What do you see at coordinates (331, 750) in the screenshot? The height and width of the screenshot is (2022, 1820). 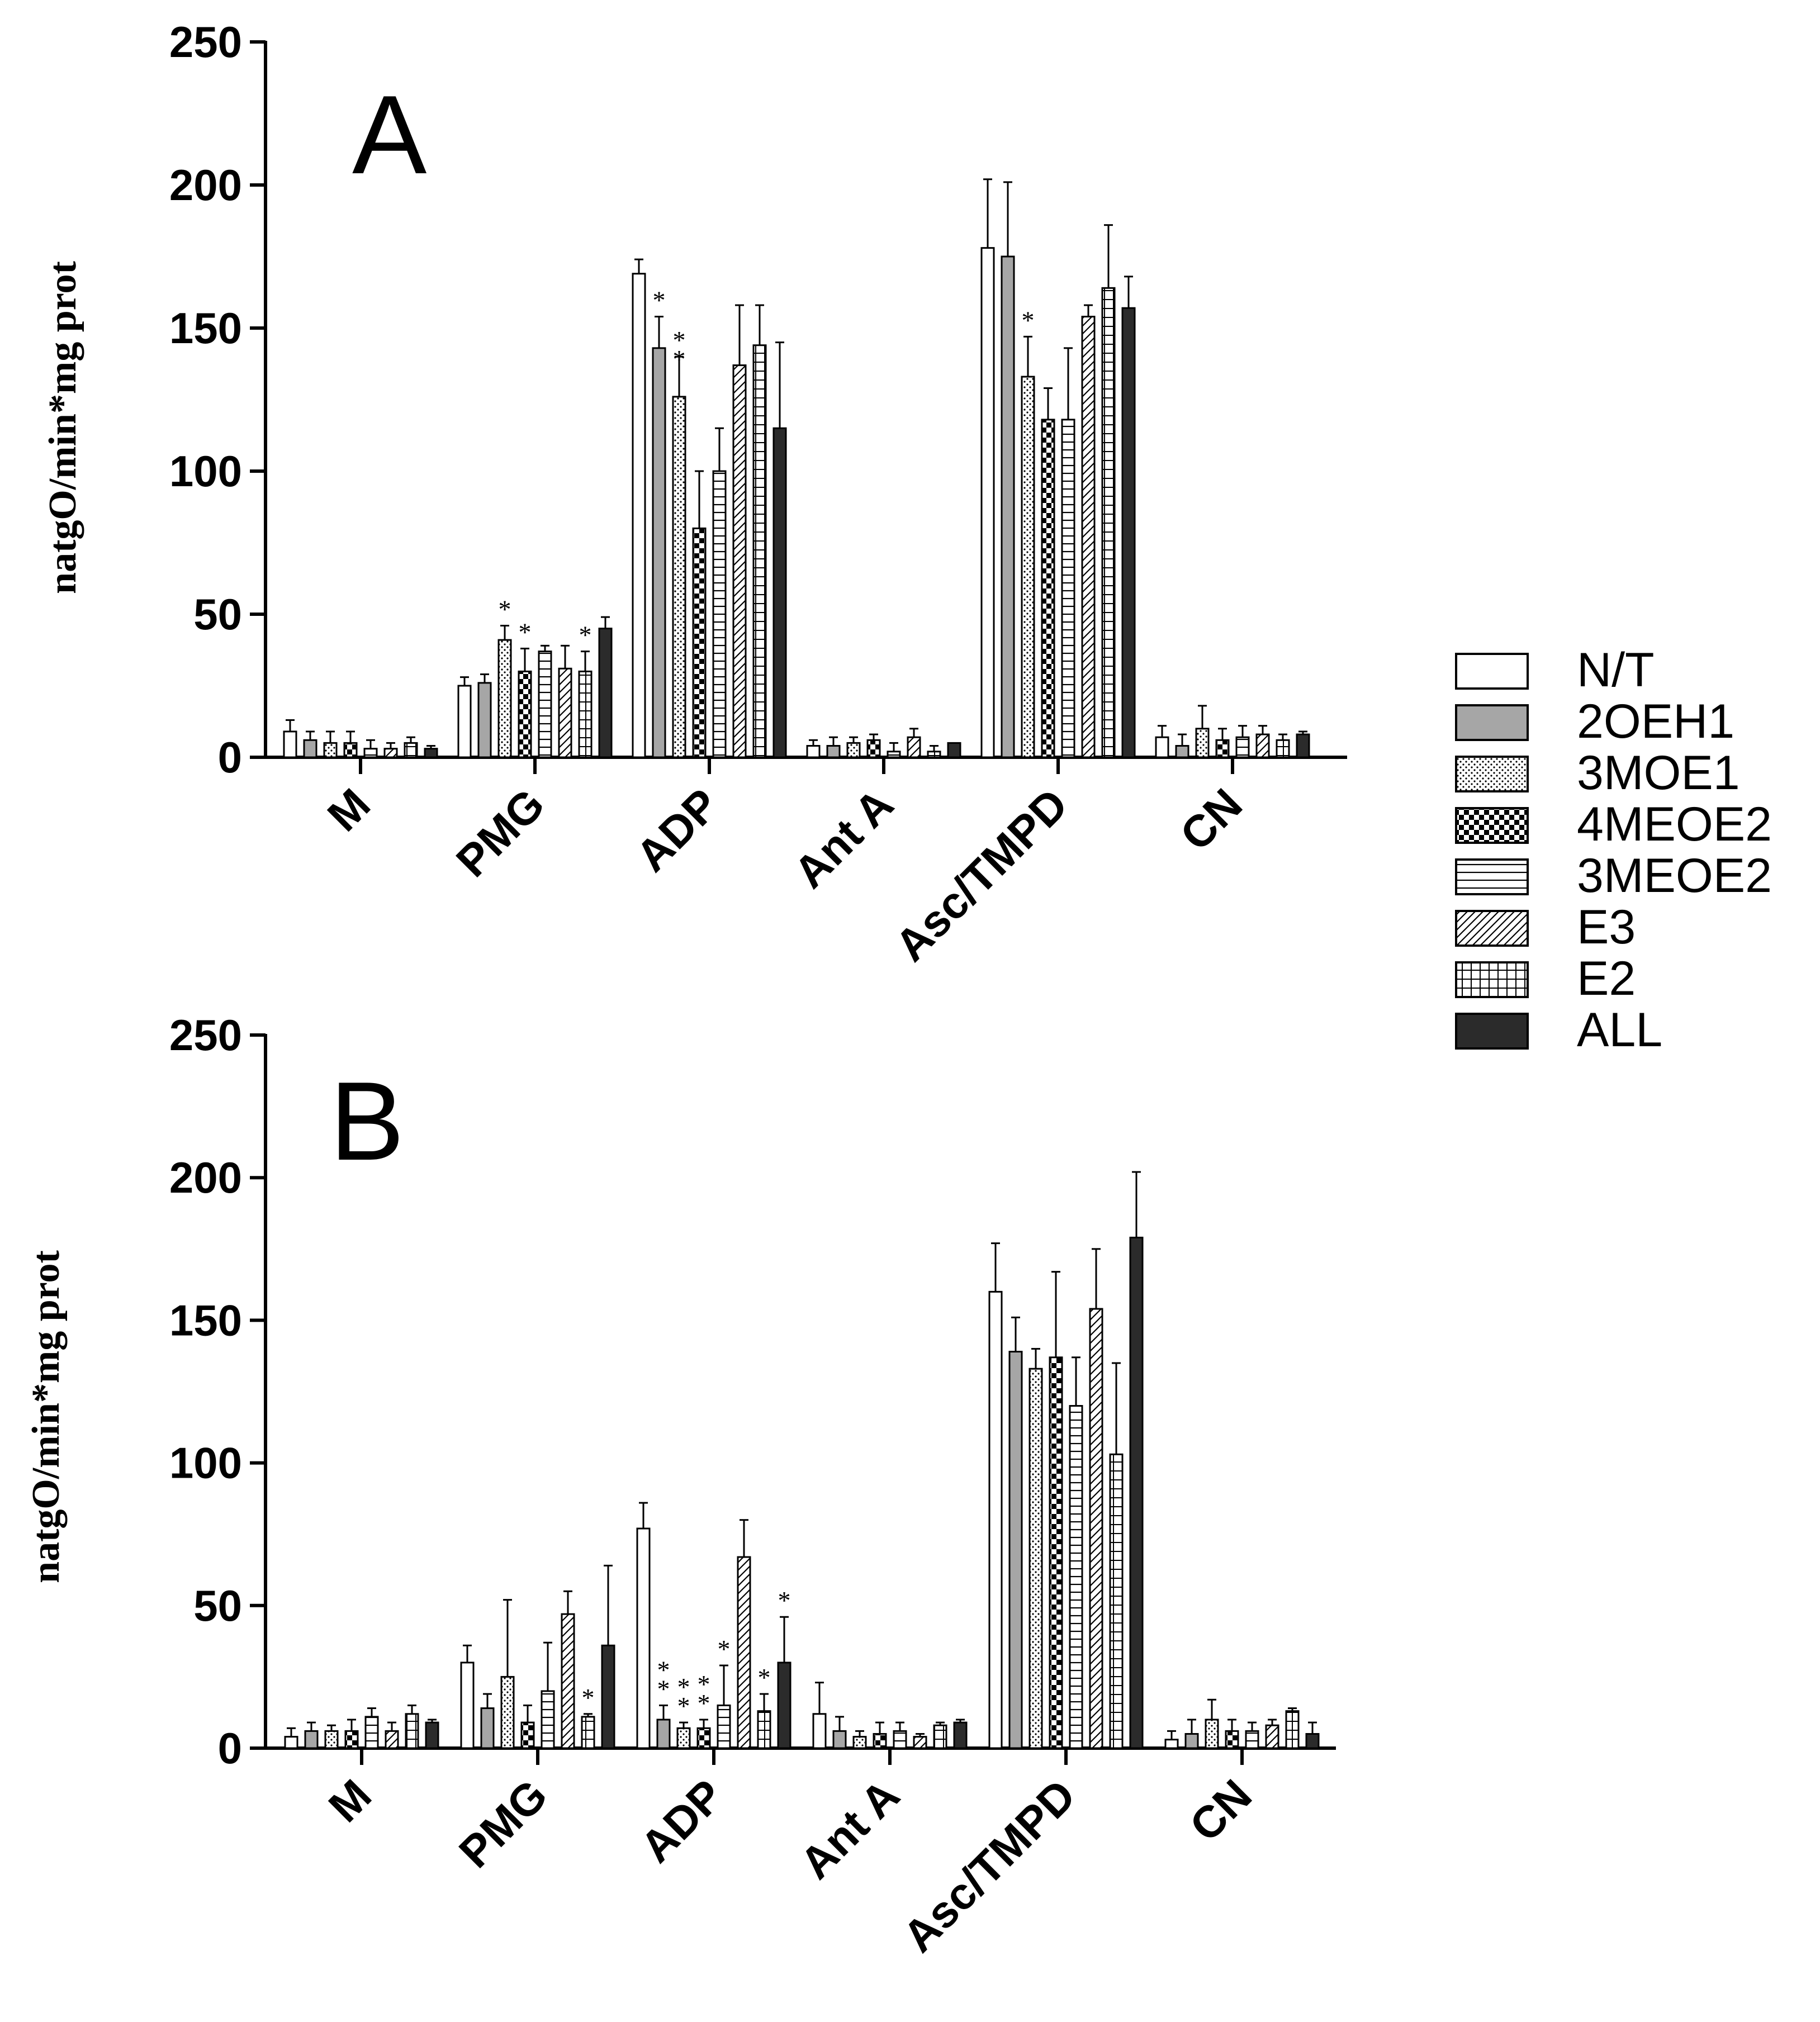 I see `panel-a-bar-m-3moe1` at bounding box center [331, 750].